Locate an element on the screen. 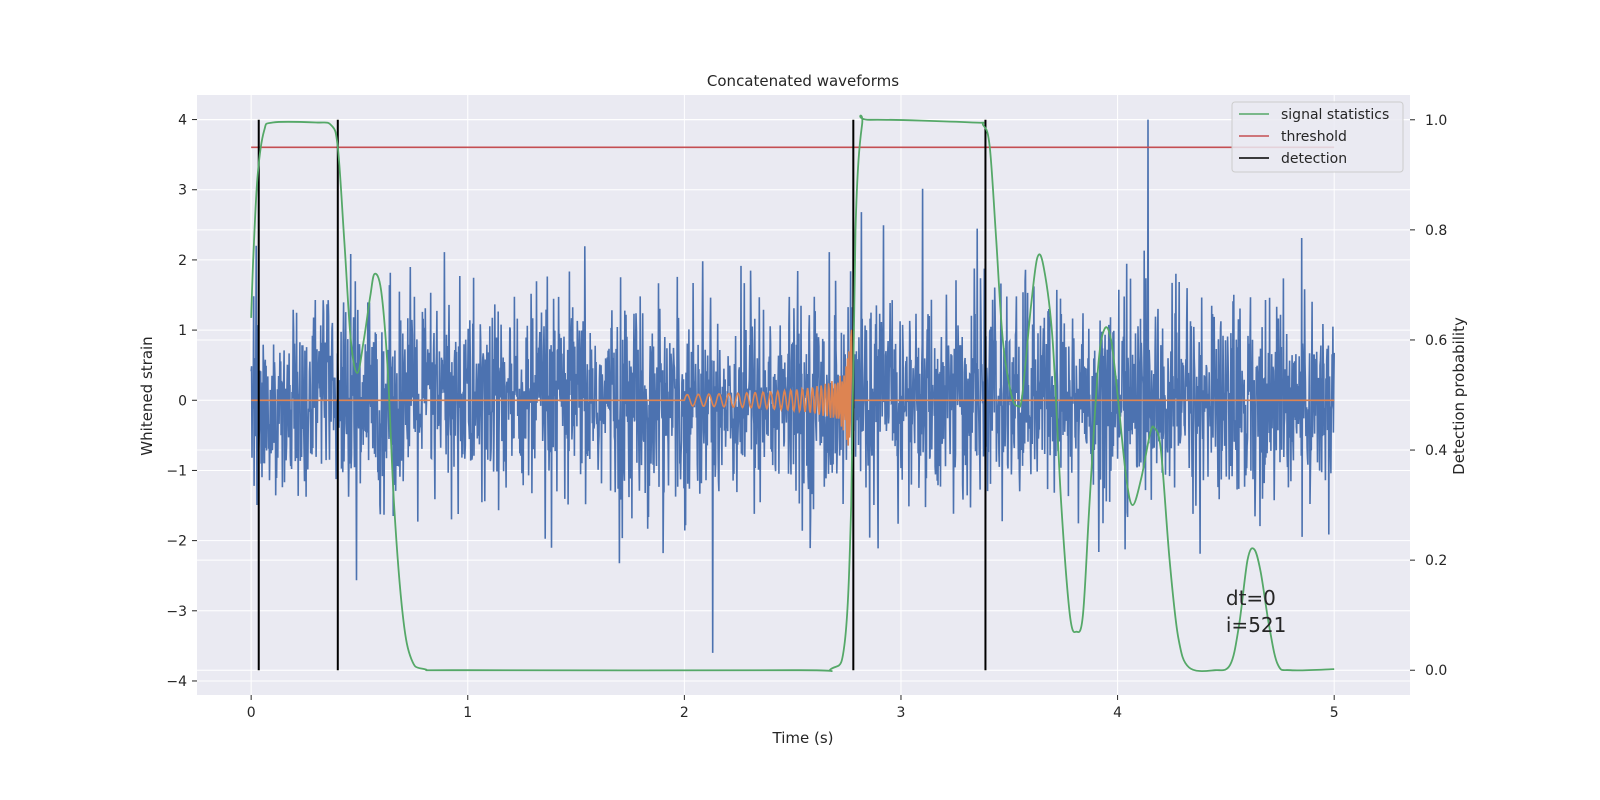  y-right-tick-label: 0.8 is located at coordinates (1436, 231).